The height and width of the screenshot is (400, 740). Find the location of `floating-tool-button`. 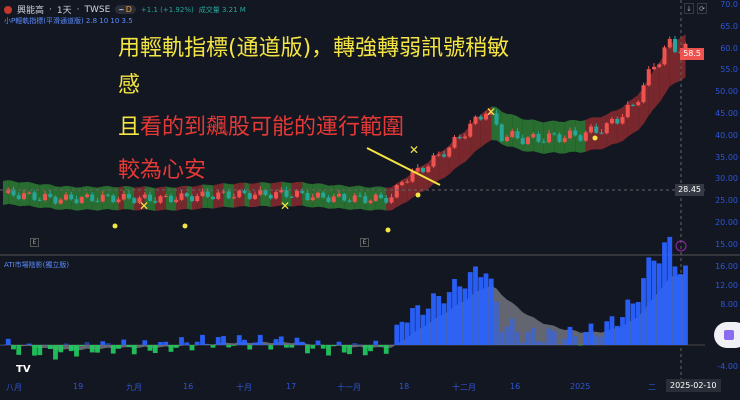

floating-tool-button is located at coordinates (727, 335).